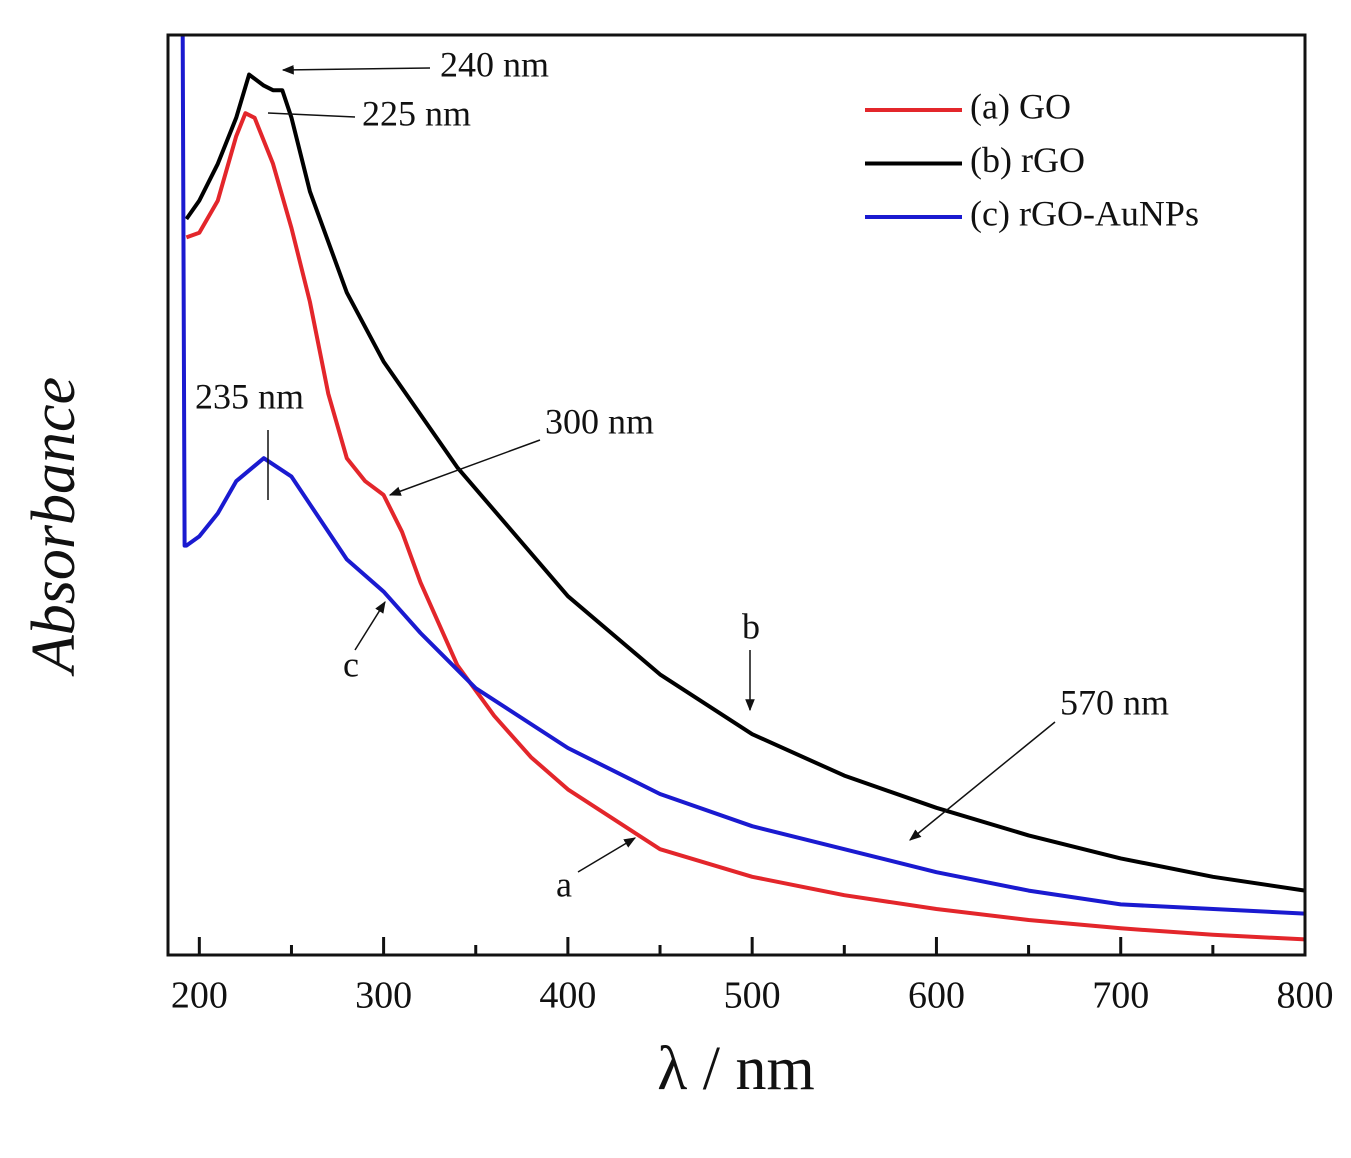  I want to click on x-tick-label: 700, so click(1120, 996).